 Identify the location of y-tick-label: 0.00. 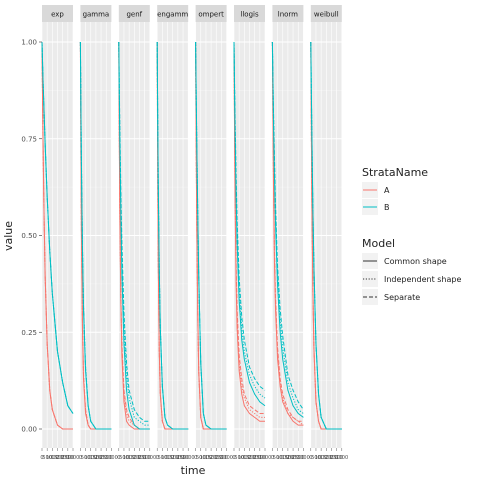
(29, 430).